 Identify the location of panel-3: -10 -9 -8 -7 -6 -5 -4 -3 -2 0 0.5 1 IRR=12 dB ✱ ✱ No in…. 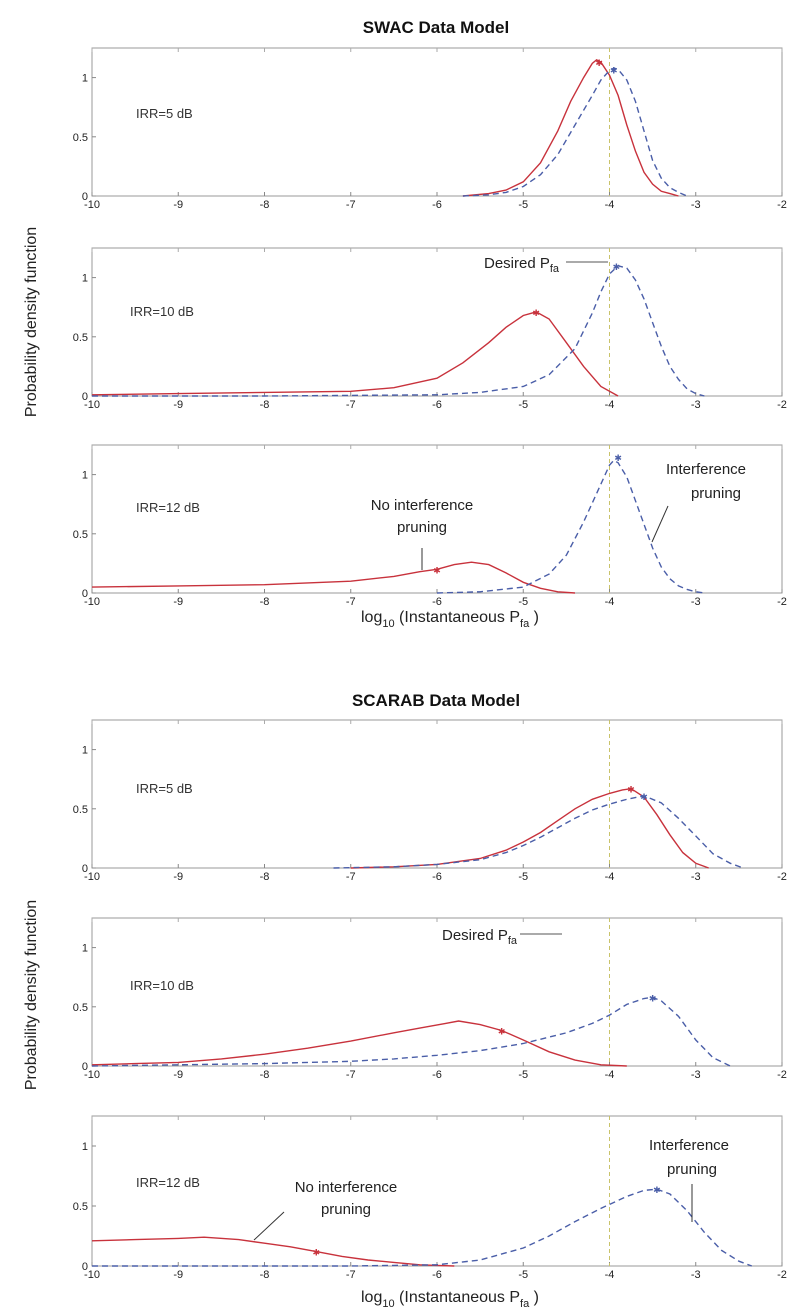
(430, 537).